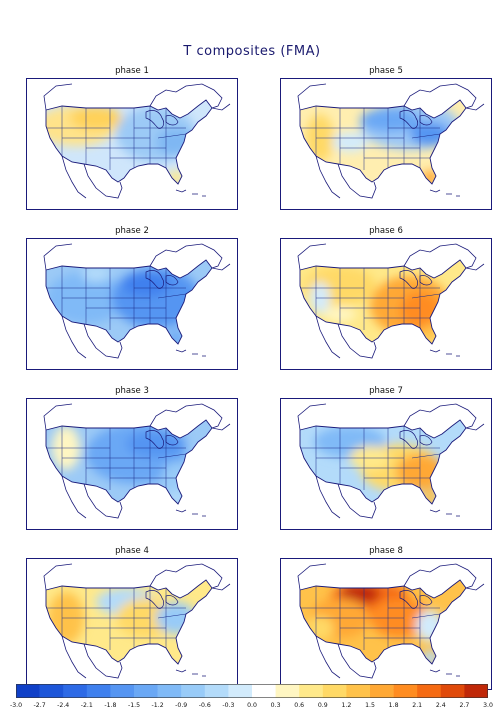 Image resolution: width=504 pixels, height=714 pixels. Describe the element at coordinates (86, 705) in the screenshot. I see `colorbar-tick-label: -2.1` at that location.